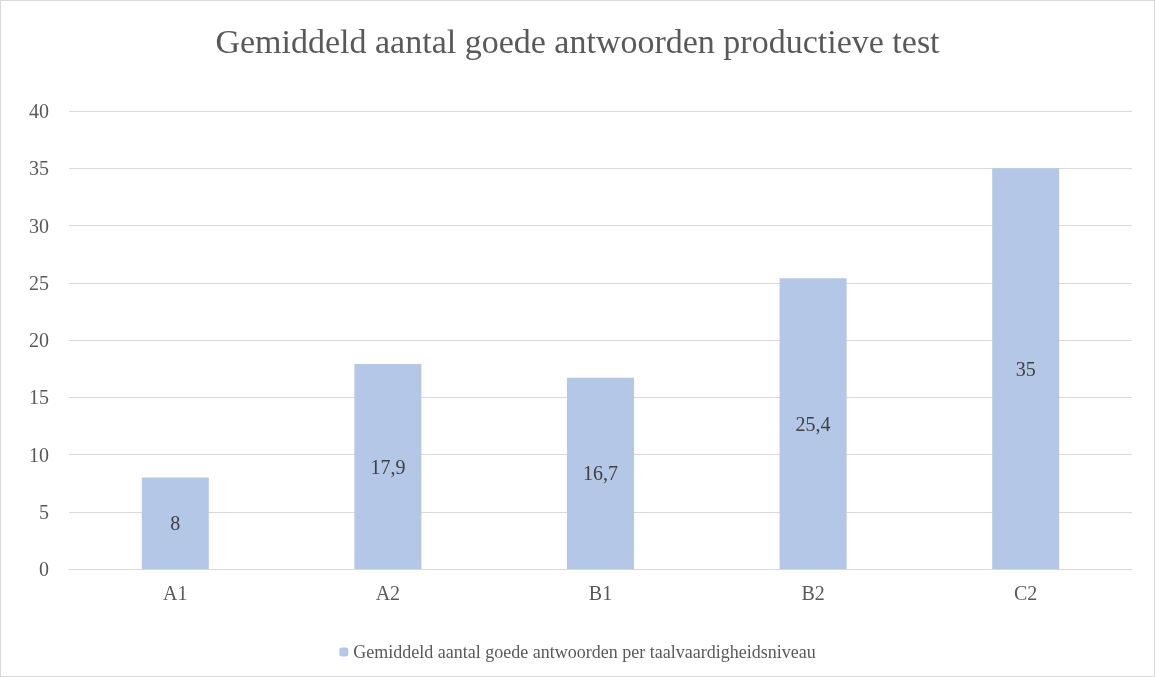 The image size is (1155, 677). I want to click on data-label: 8, so click(175, 523).